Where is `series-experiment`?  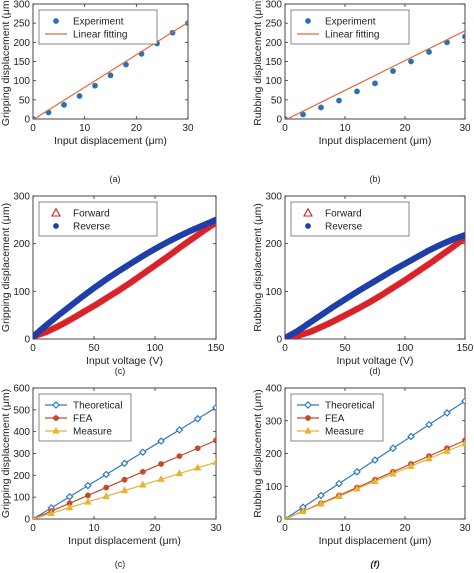
series-experiment is located at coordinates (375, 76).